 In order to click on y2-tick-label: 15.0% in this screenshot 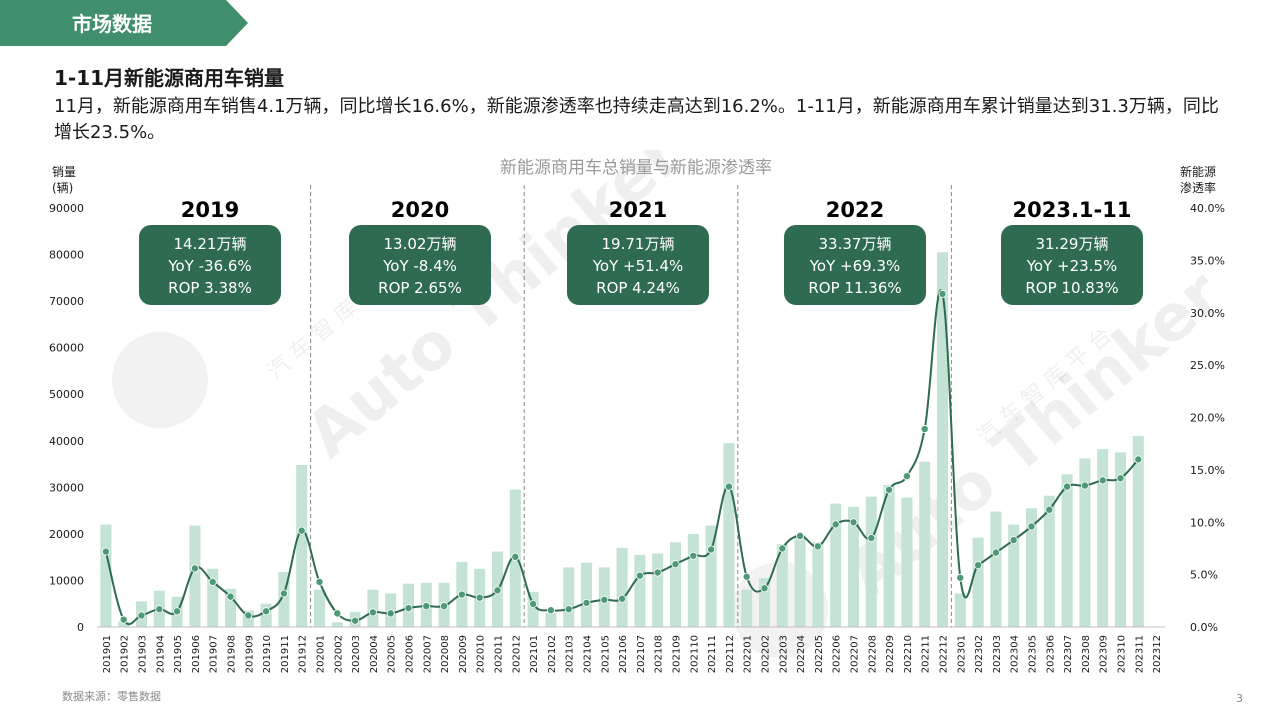, I will do `click(1207, 470)`.